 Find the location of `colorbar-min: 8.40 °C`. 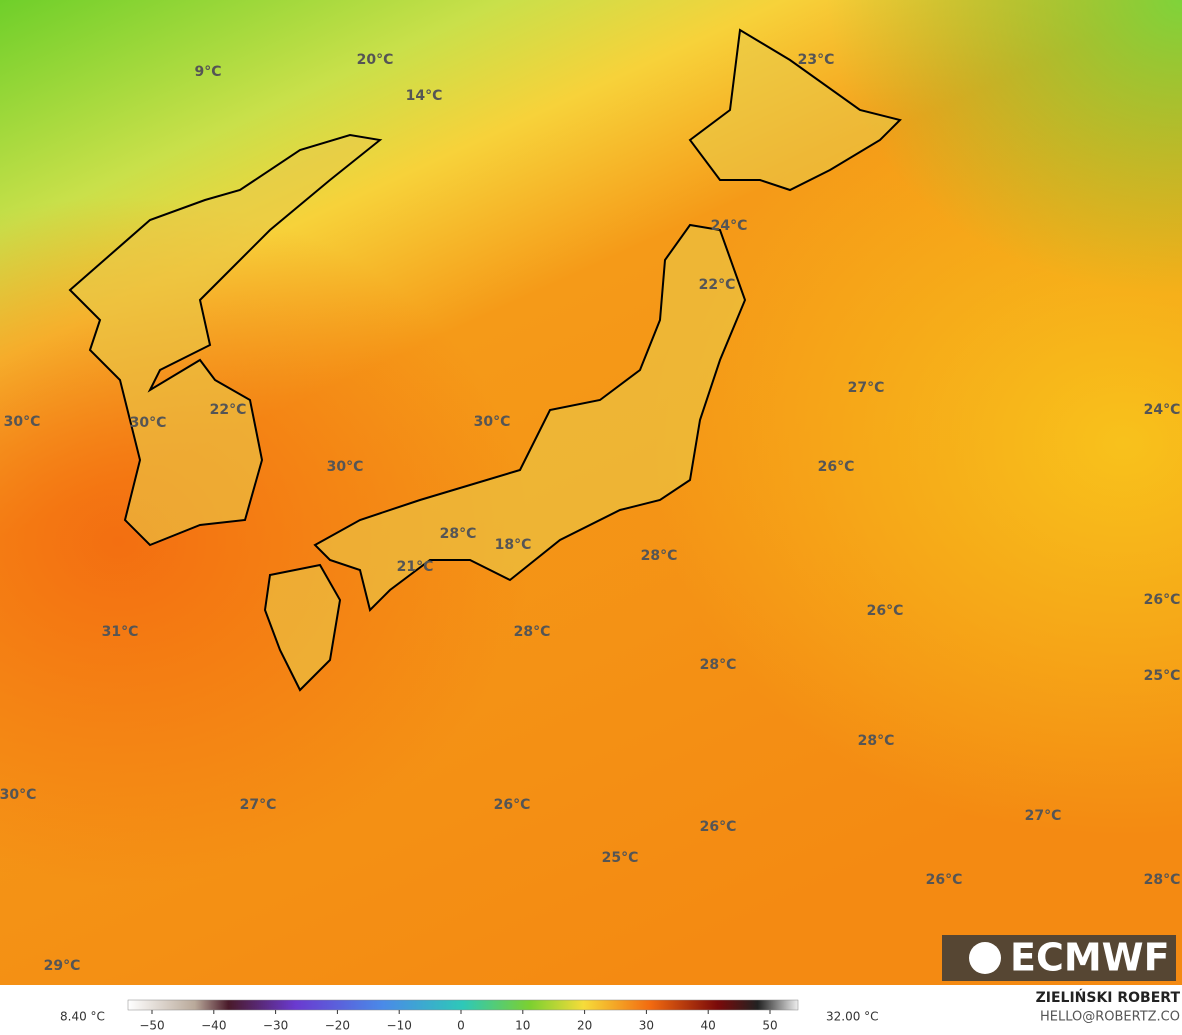

colorbar-min: 8.40 °C is located at coordinates (82, 1017).